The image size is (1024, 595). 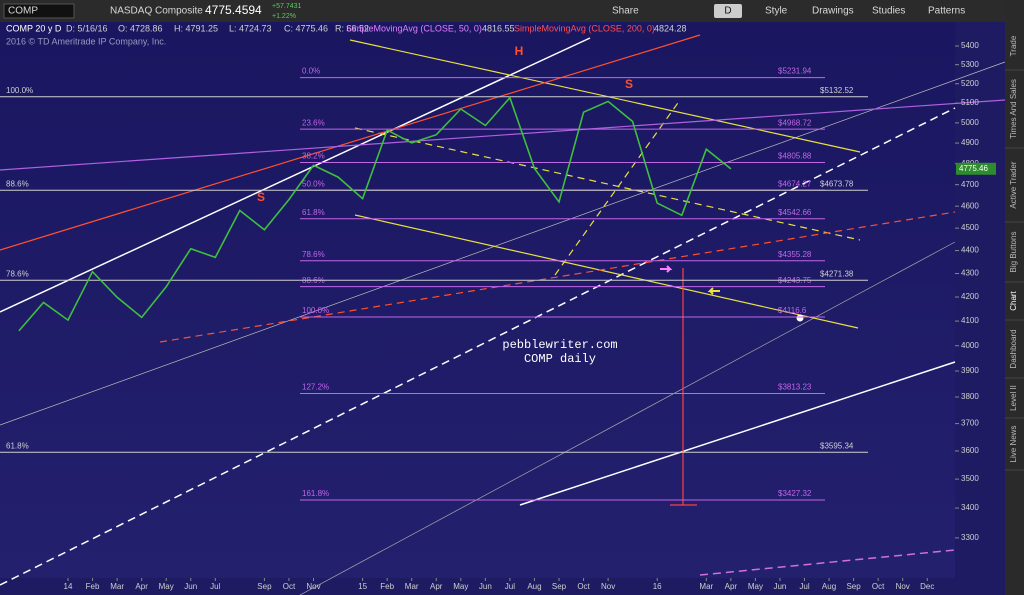 I want to click on level-percent: 23.6%, so click(x=313, y=122).